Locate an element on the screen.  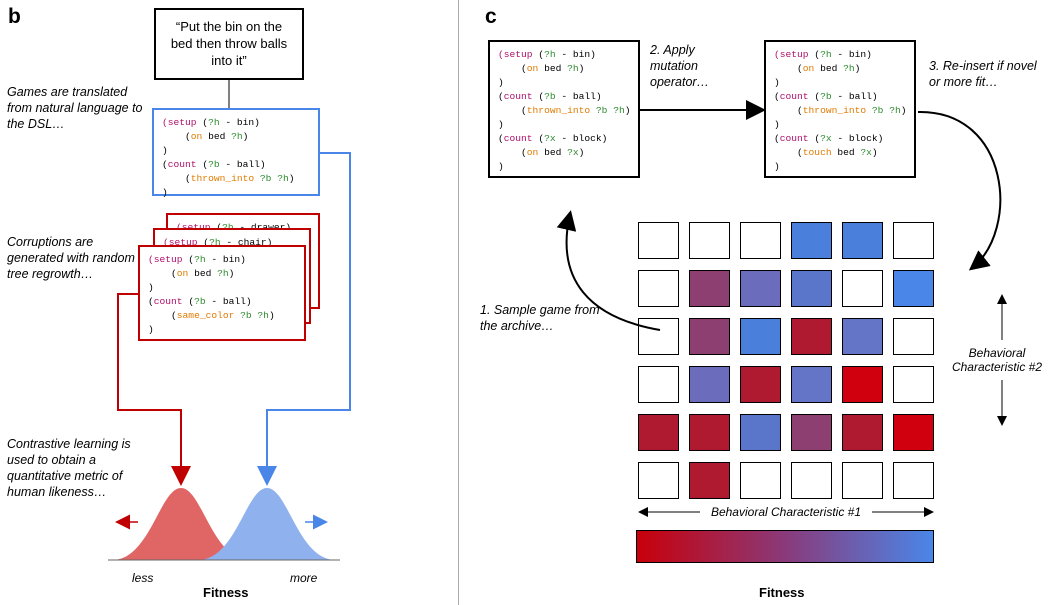
axis-less-label: less is located at coordinates (143, 578).